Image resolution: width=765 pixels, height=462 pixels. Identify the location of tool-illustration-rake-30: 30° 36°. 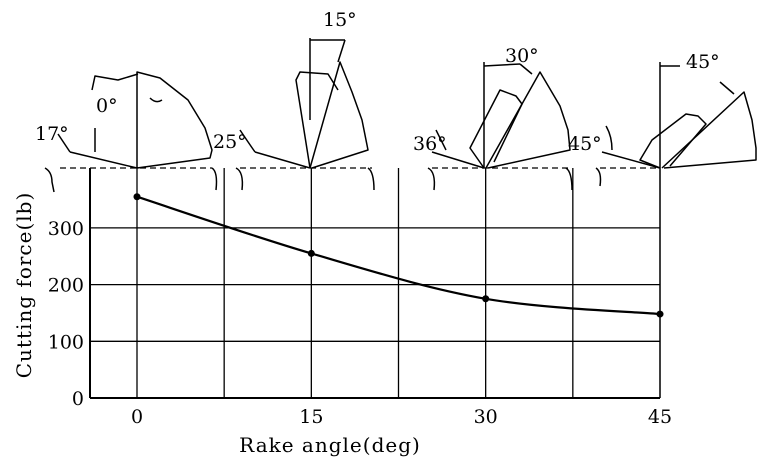
(493, 118).